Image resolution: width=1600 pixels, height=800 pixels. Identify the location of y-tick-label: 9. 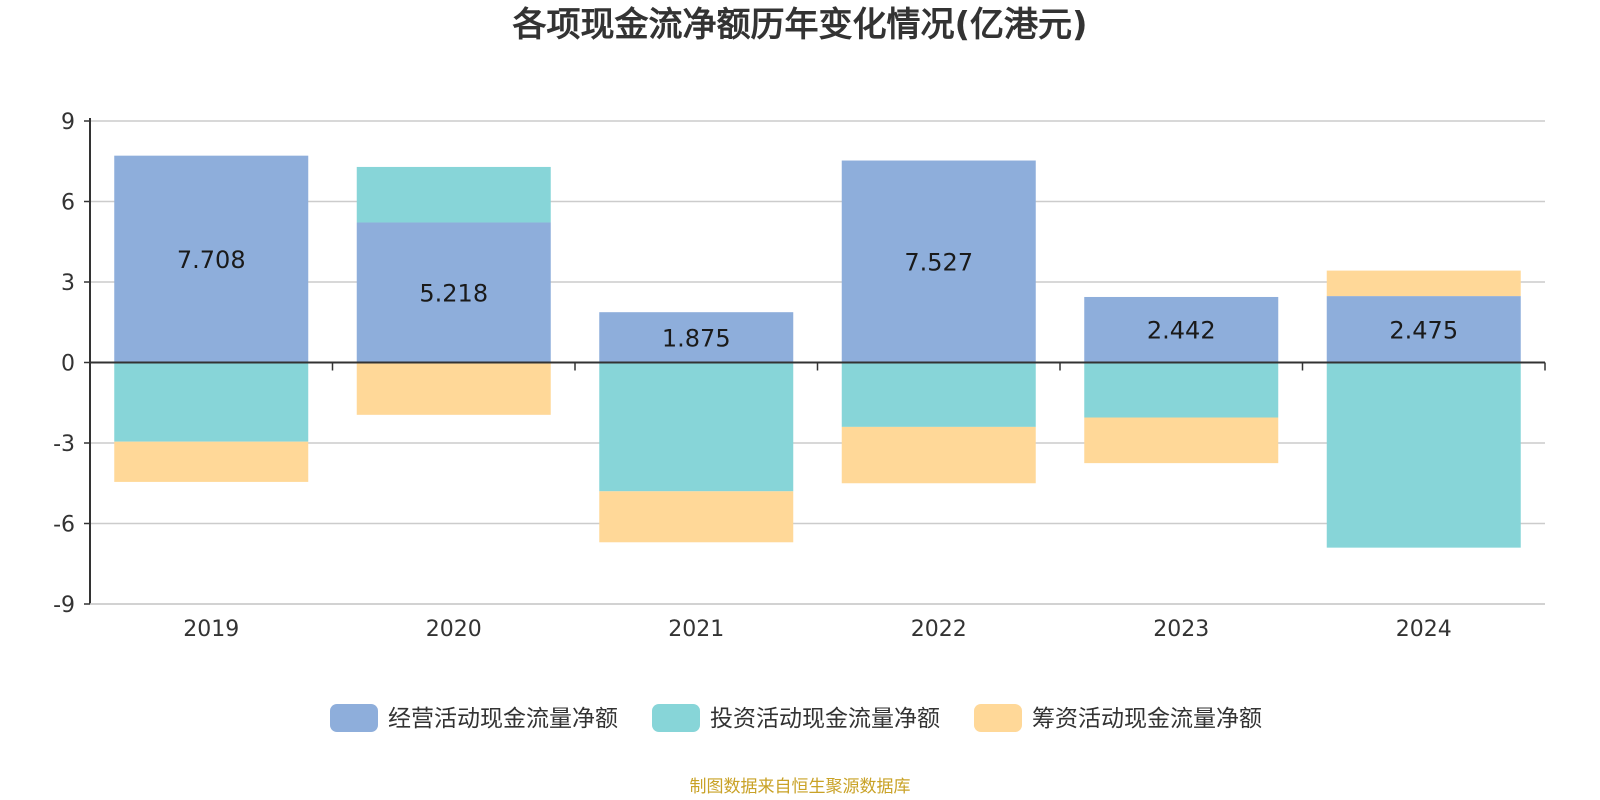
(68, 122).